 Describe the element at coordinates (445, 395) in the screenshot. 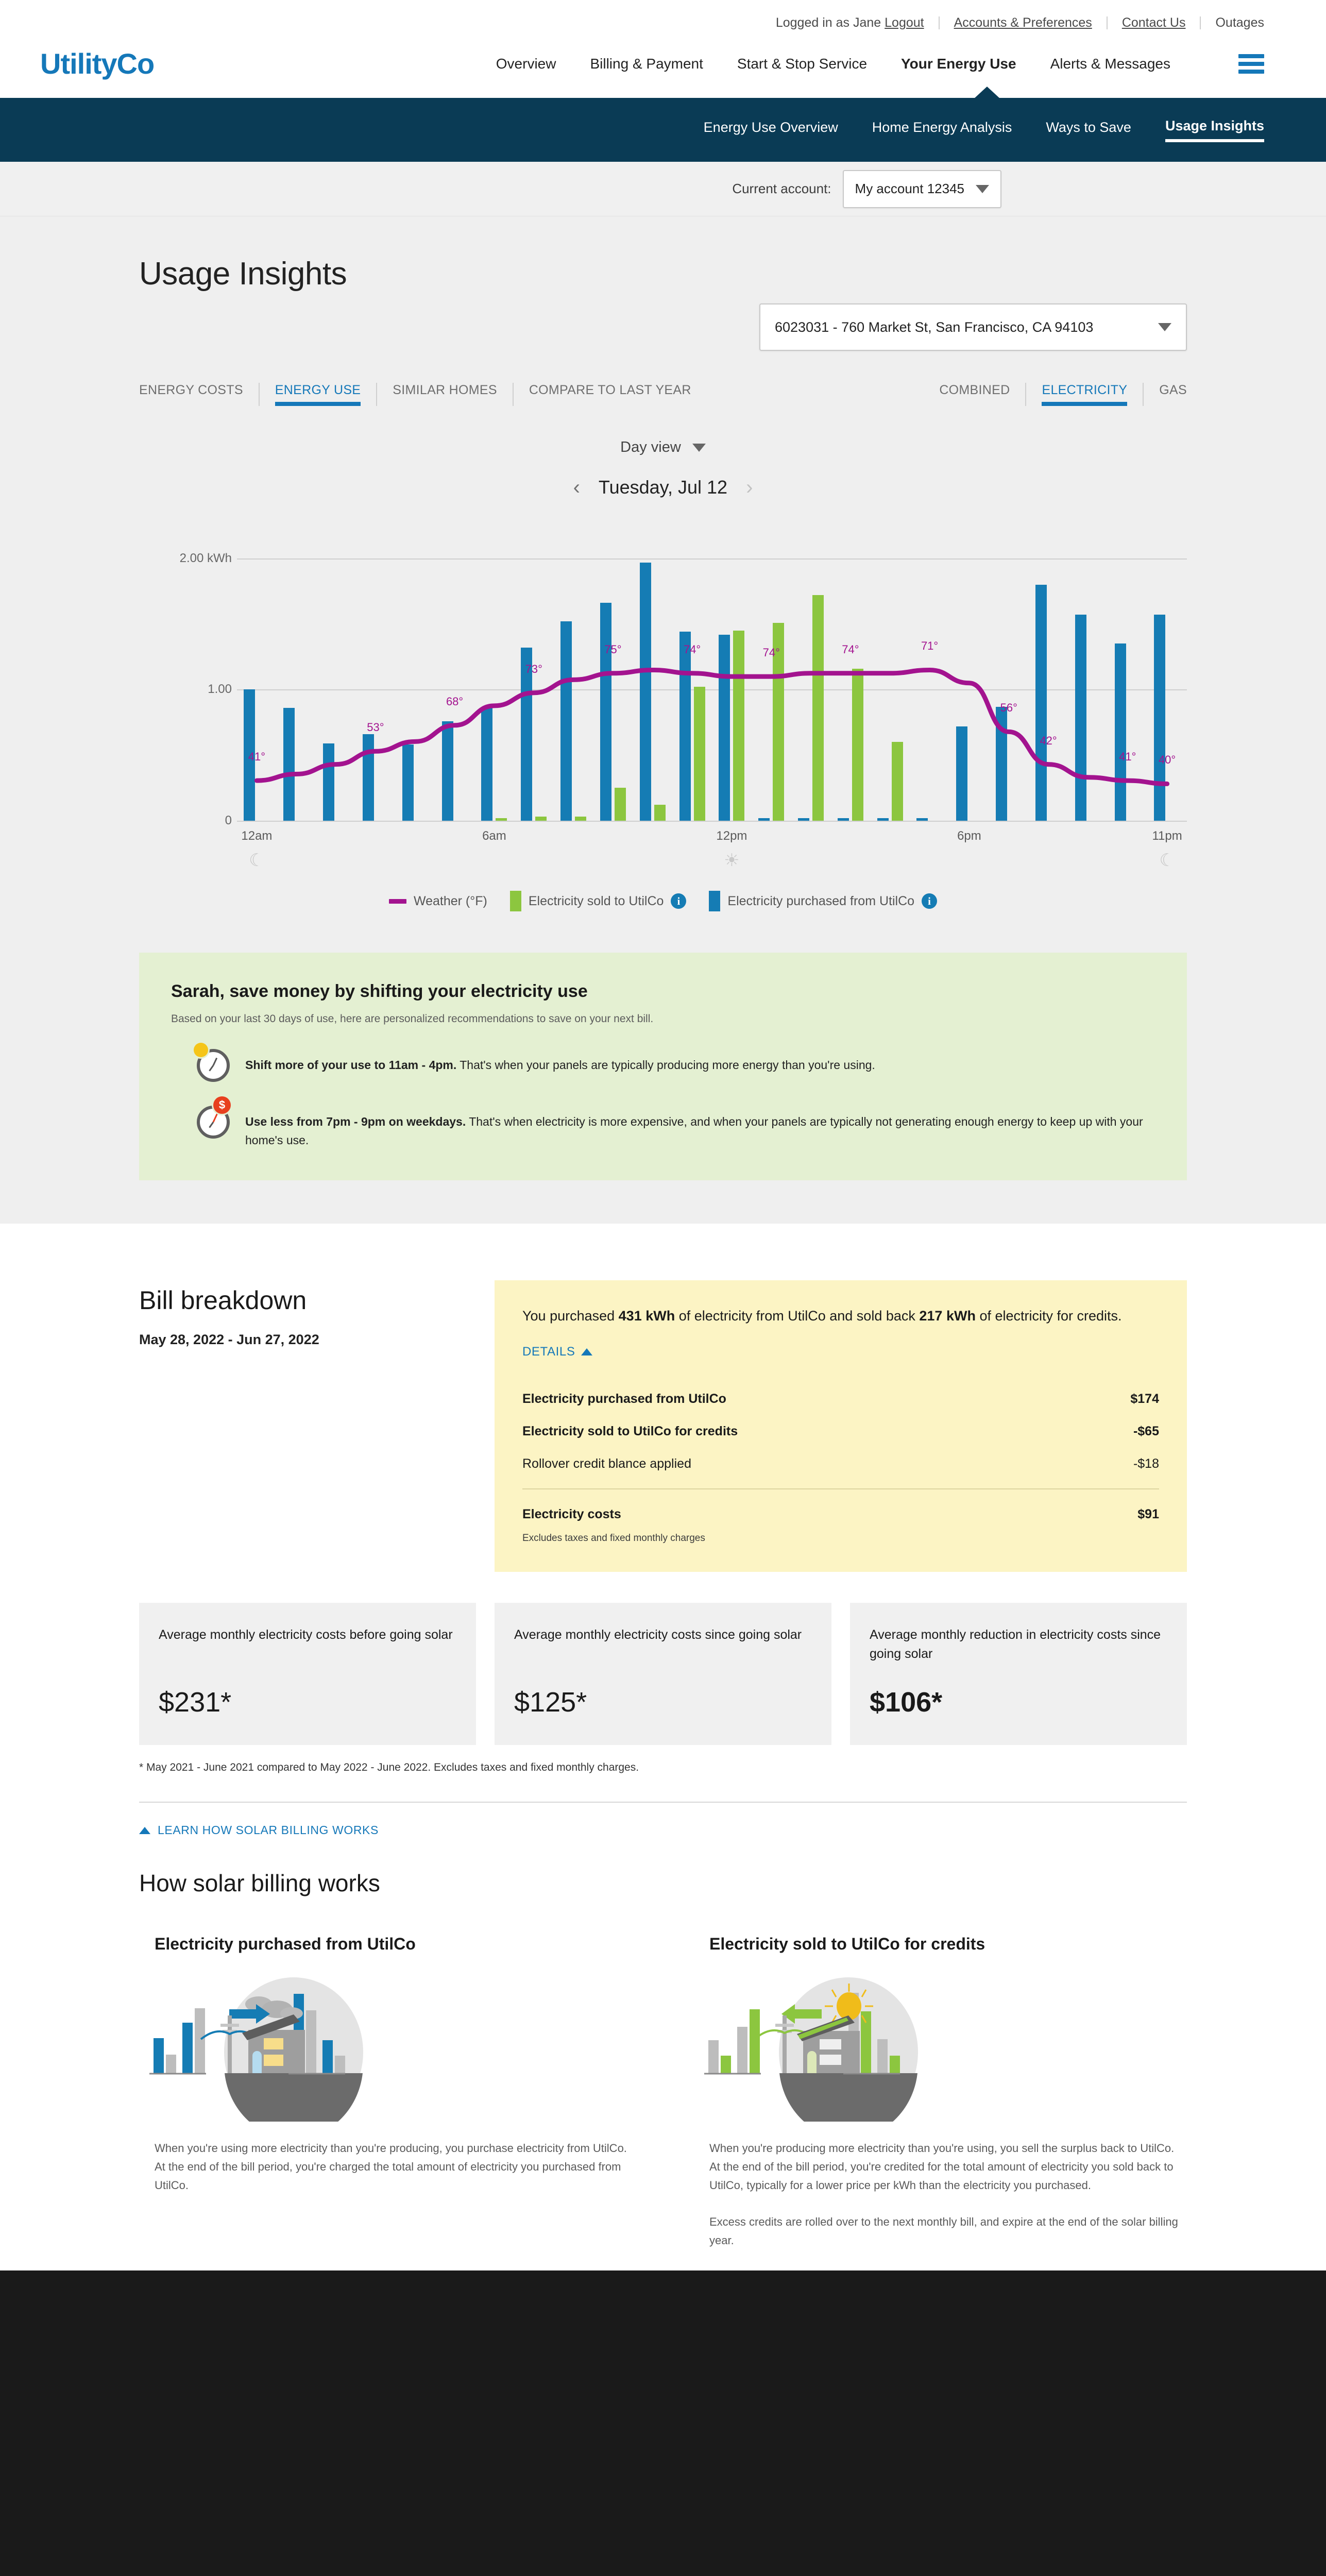

I see `tab-similar-homes: SIMILAR HOMES` at that location.